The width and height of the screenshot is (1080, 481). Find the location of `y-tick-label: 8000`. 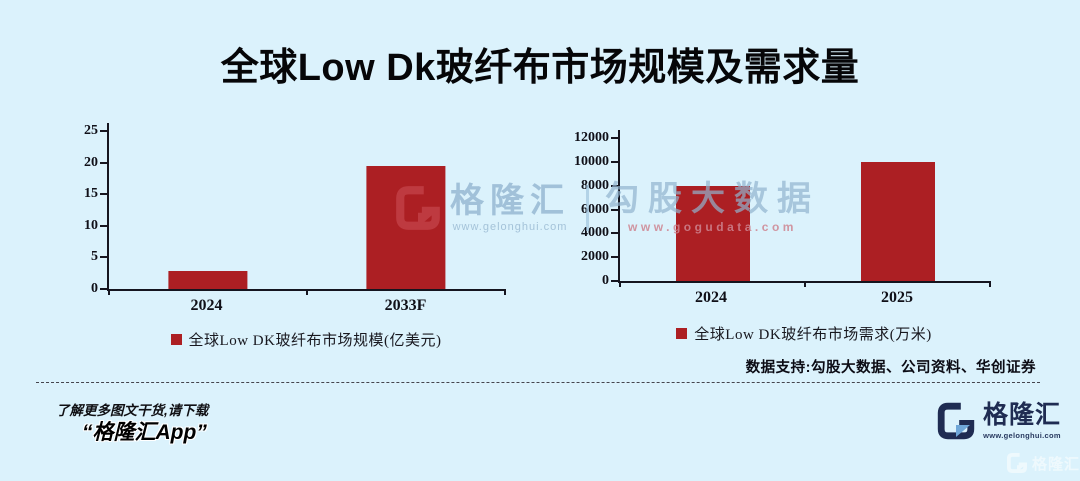

y-tick-label: 8000 is located at coordinates (595, 185).